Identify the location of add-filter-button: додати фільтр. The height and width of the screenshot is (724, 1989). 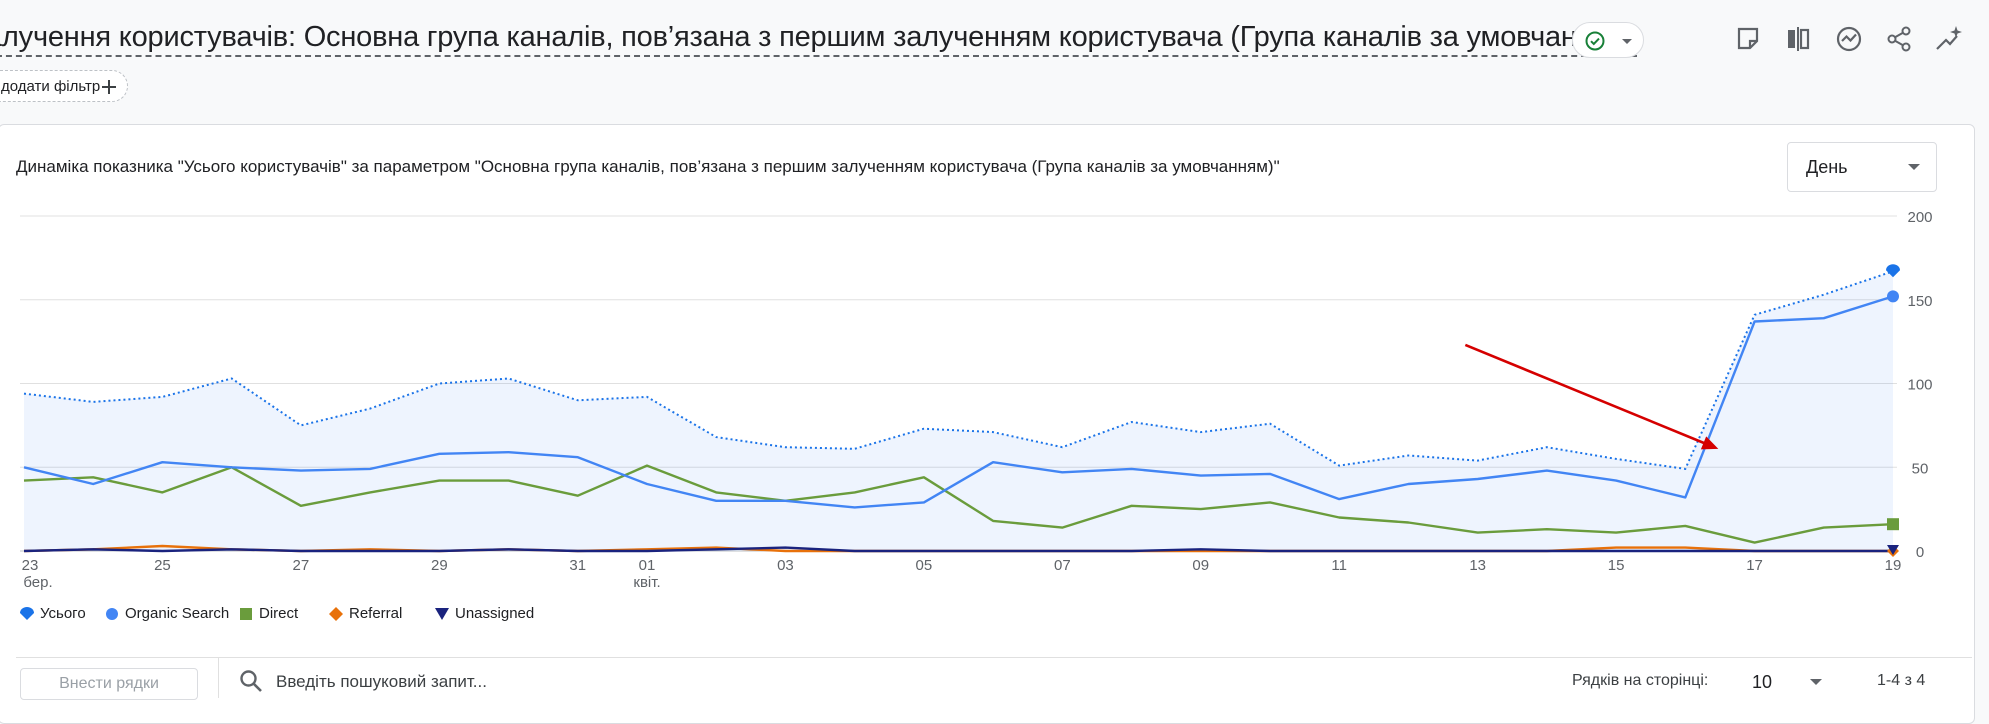
(64, 86).